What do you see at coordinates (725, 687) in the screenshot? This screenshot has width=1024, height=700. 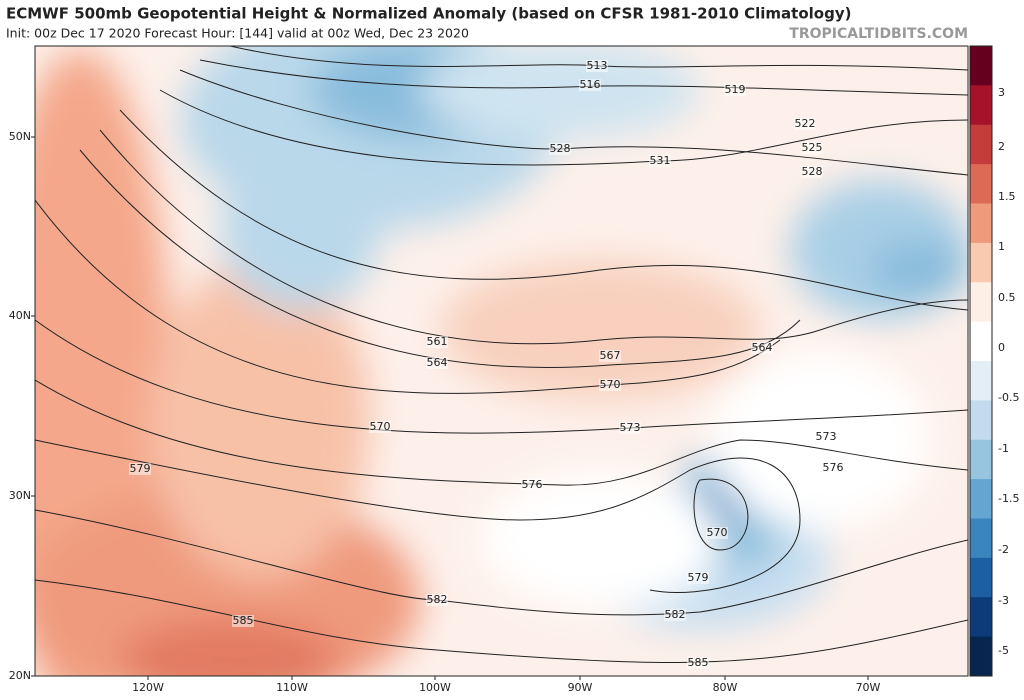 I see `lon-label: 80W` at bounding box center [725, 687].